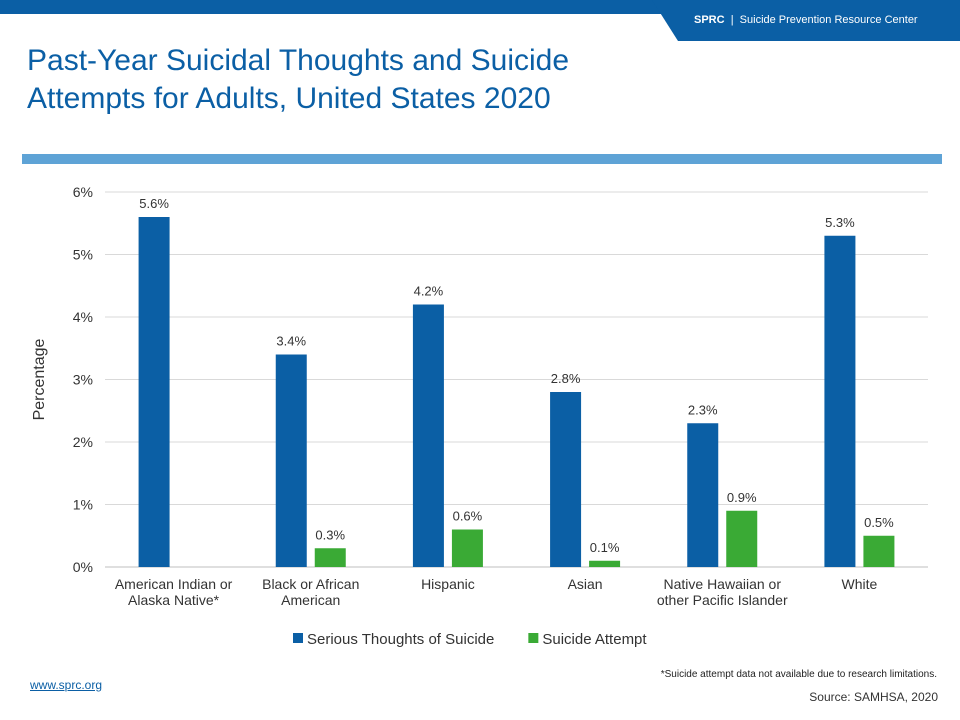  What do you see at coordinates (709, 20) in the screenshot?
I see `brand-abbreviation: SPRC` at bounding box center [709, 20].